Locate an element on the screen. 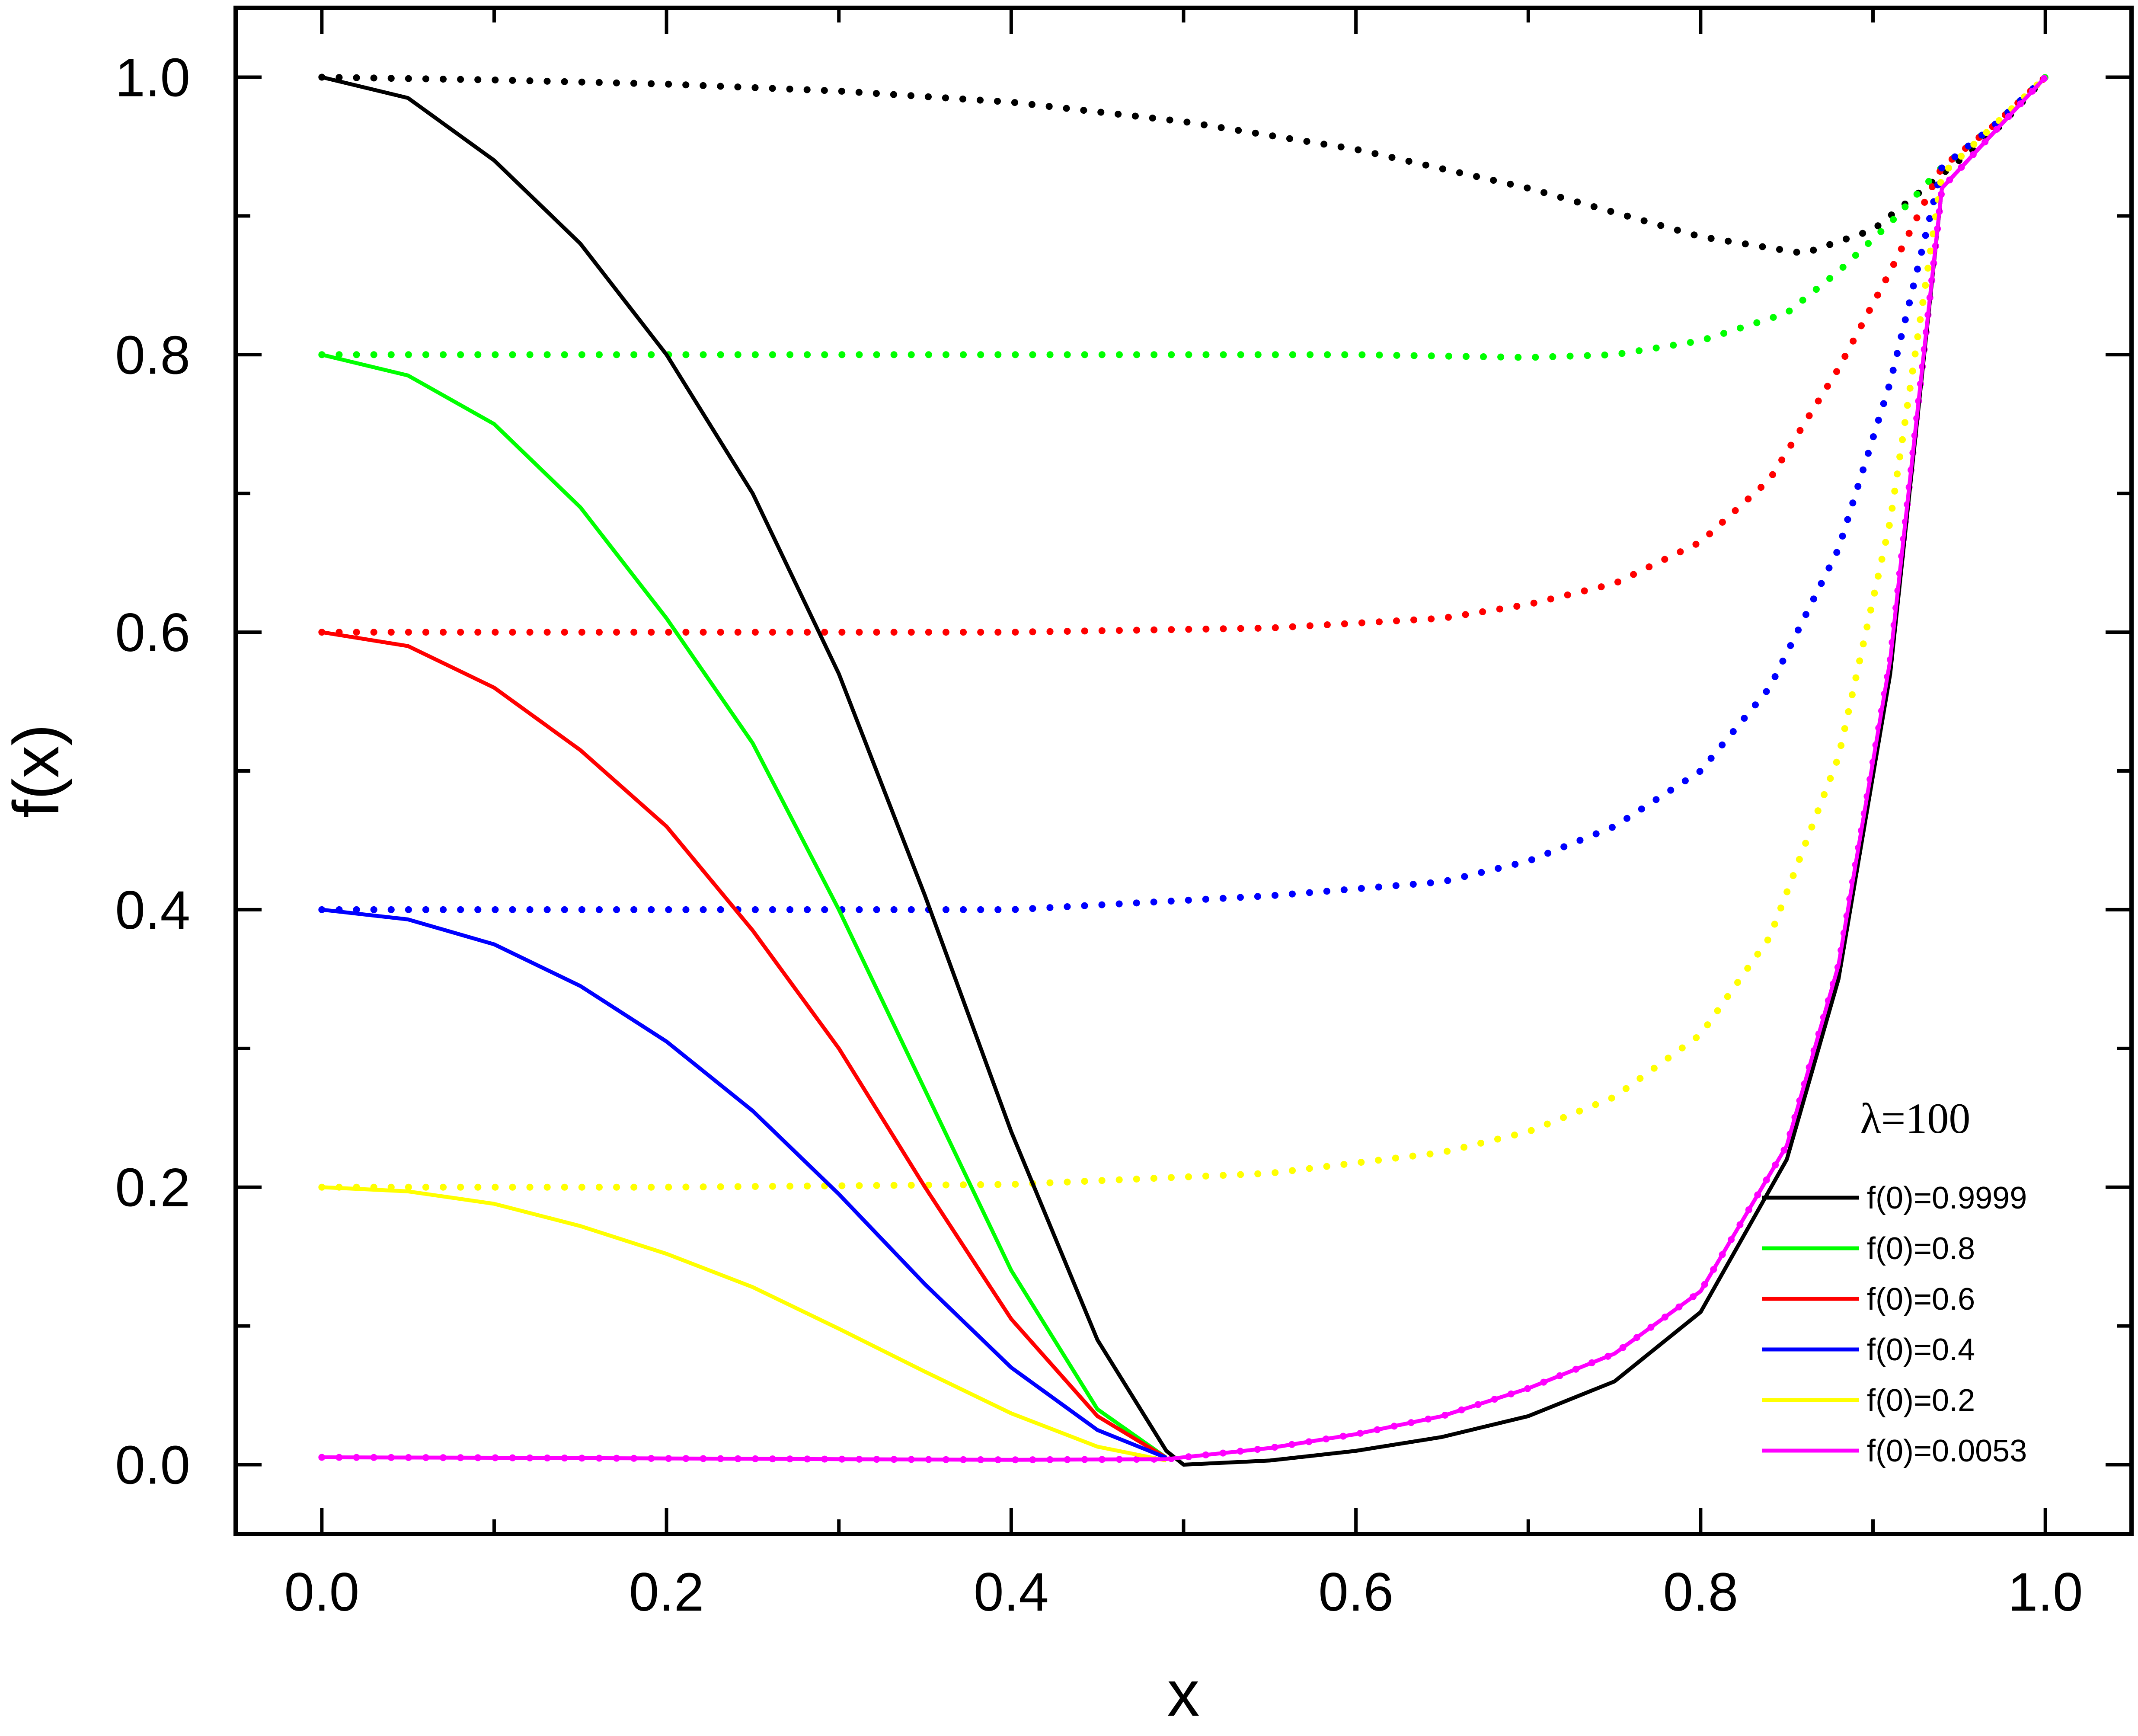  x-tick-label: 0.0 is located at coordinates (321, 1592).